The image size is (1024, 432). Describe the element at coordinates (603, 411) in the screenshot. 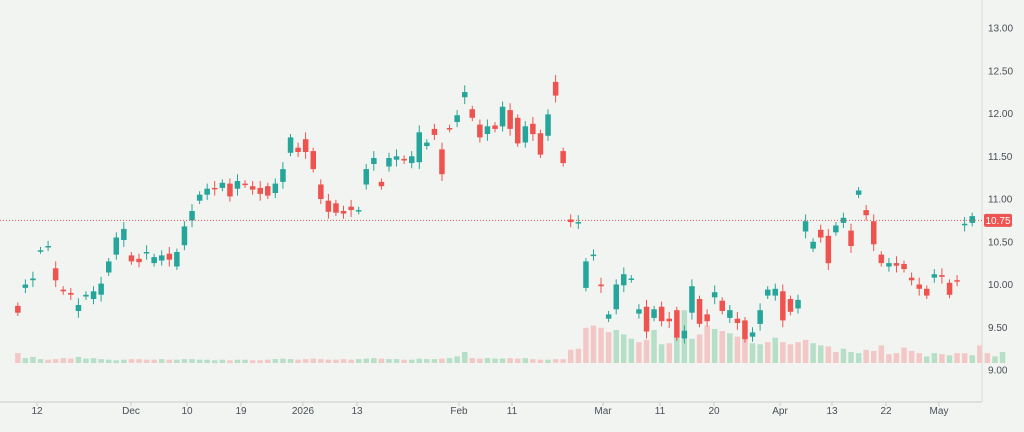

I see `x-tick-label: Mar` at that location.